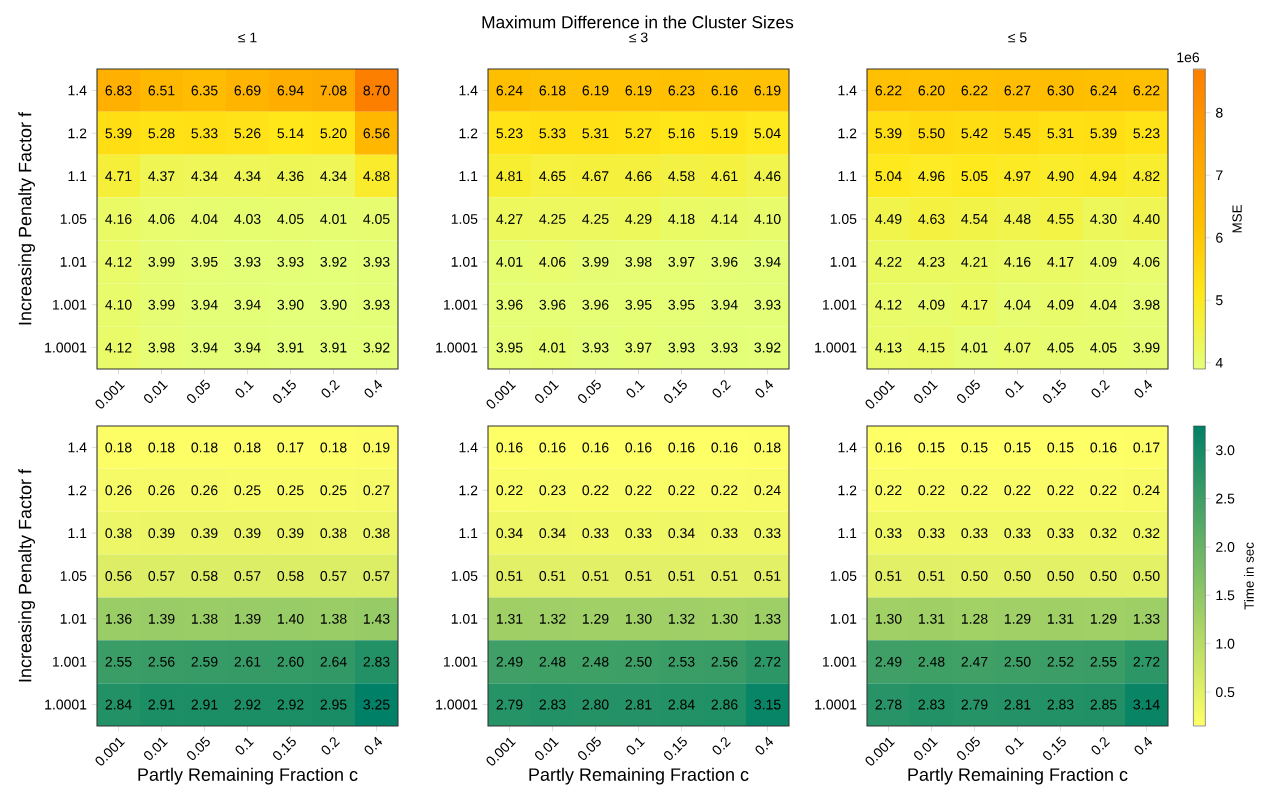 This screenshot has height=800, width=1265. What do you see at coordinates (721, 389) in the screenshot?
I see `x-tick-label: 0.2` at bounding box center [721, 389].